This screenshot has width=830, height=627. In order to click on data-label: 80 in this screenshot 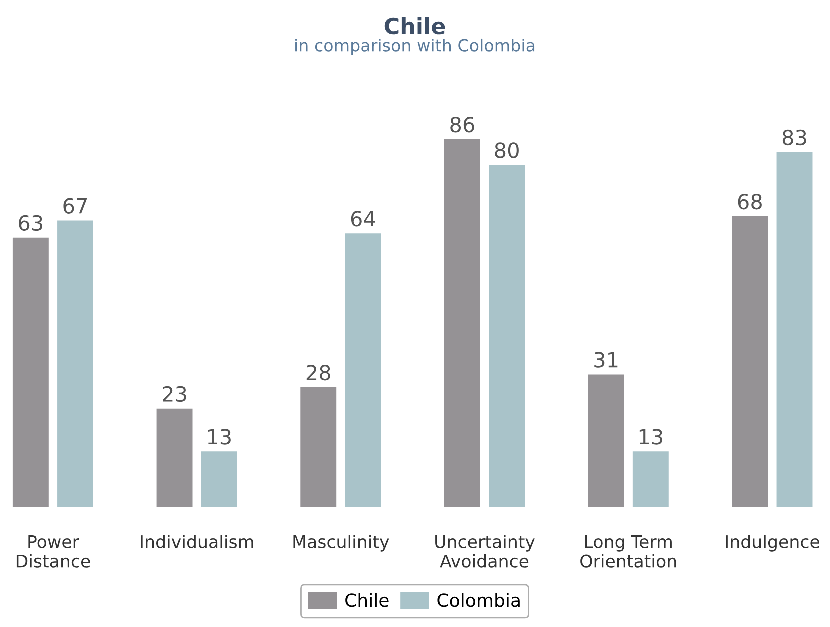, I will do `click(507, 150)`.